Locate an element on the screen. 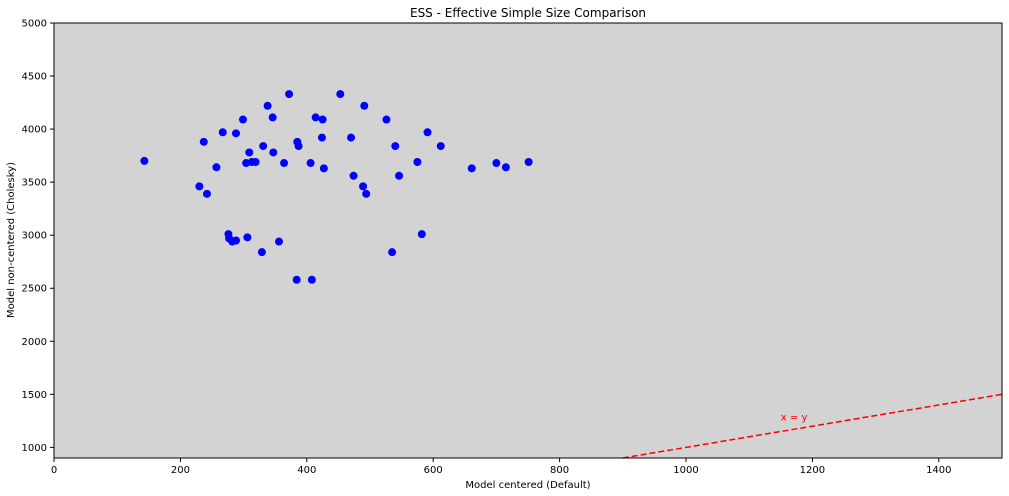  x-tick-label: 400 is located at coordinates (306, 470).